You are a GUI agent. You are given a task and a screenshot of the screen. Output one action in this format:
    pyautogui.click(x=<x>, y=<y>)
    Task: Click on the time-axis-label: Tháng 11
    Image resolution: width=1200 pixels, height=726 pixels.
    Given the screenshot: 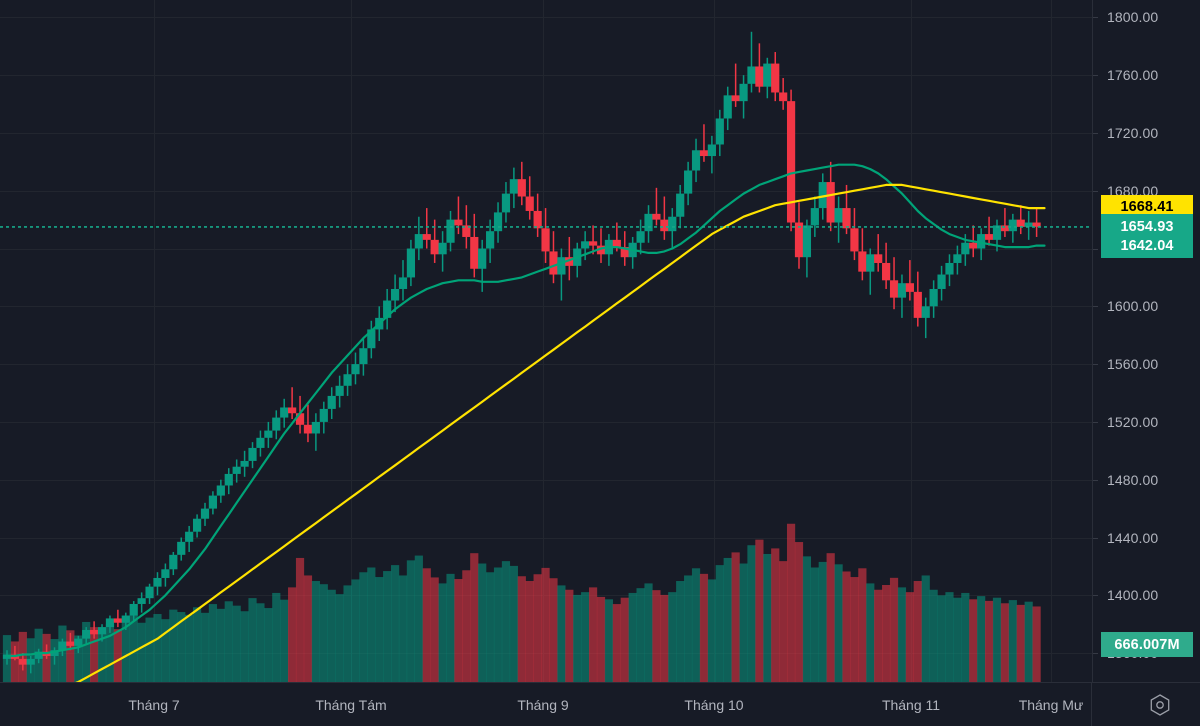 What is the action you would take?
    pyautogui.click(x=911, y=705)
    